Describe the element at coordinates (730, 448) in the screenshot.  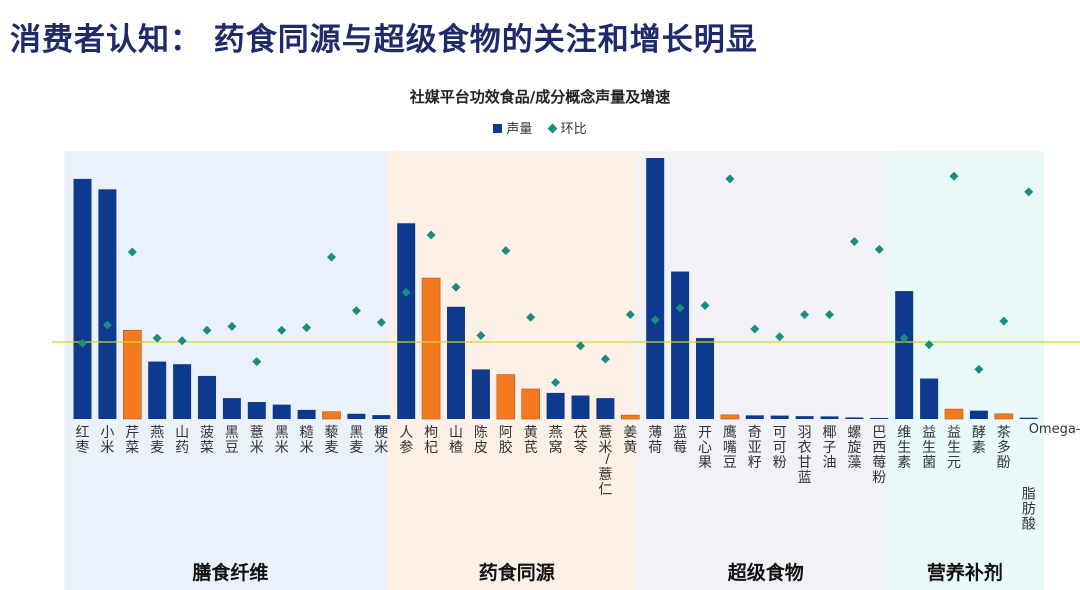
I see `category-label: 鹰嘴豆` at that location.